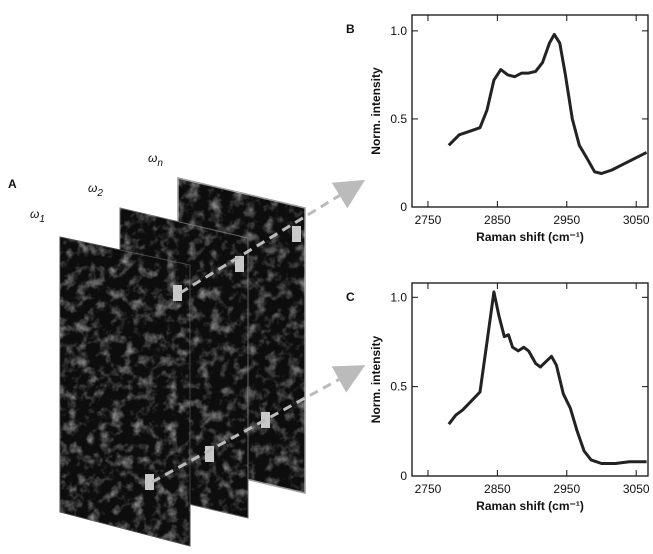 The width and height of the screenshot is (653, 554). Describe the element at coordinates (350, 29) in the screenshot. I see `panel-label: B` at that location.